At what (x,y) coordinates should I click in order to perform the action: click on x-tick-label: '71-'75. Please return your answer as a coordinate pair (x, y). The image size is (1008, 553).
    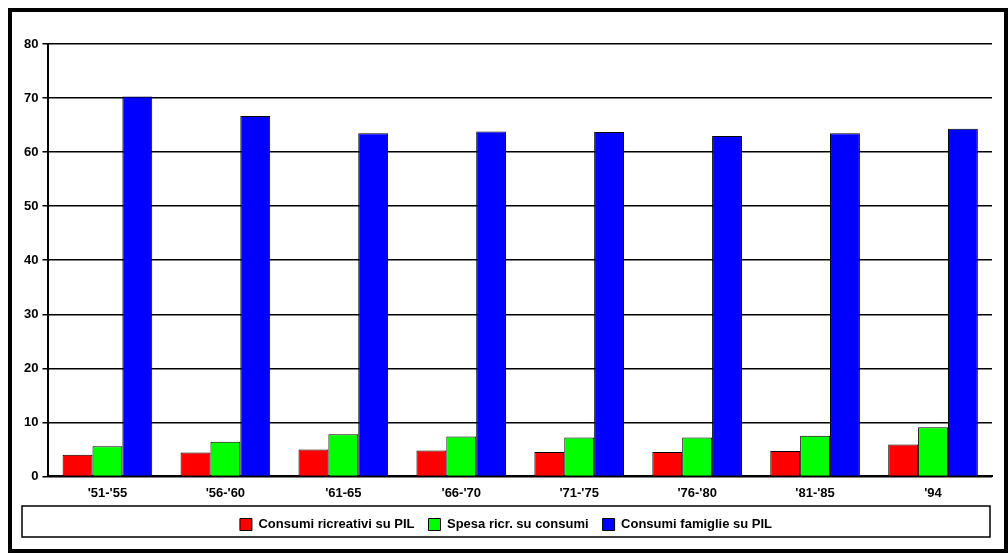
    Looking at the image, I should click on (579, 492).